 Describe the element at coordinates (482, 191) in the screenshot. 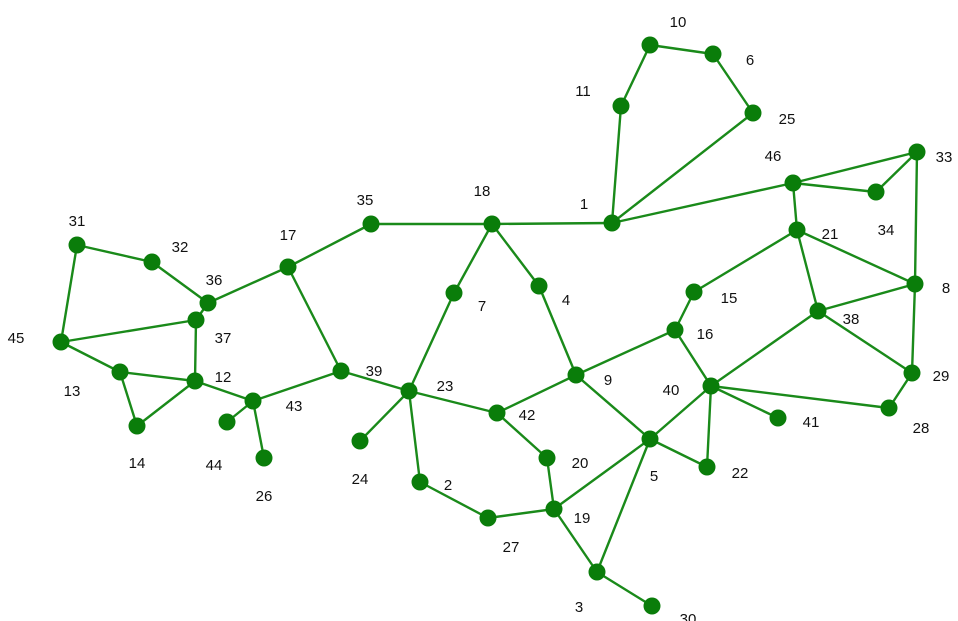

I see `node-label-18: 18` at that location.